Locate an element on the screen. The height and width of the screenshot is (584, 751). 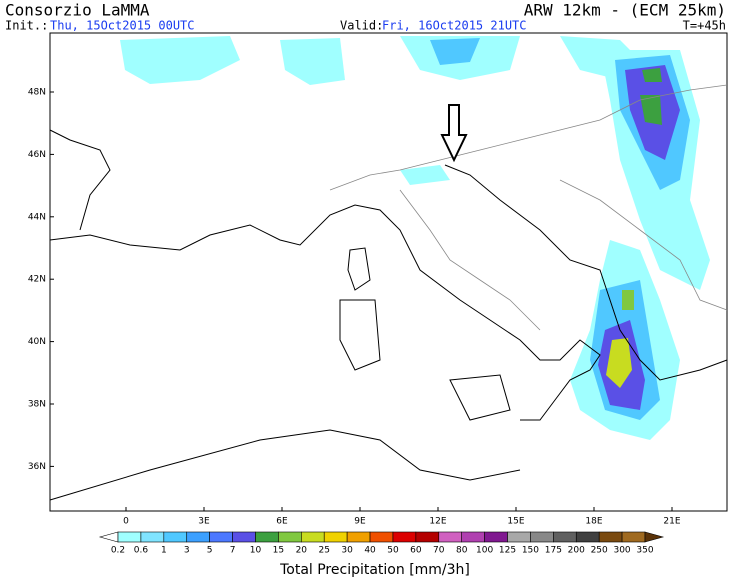
legend-level: 150 is located at coordinates (530, 551).